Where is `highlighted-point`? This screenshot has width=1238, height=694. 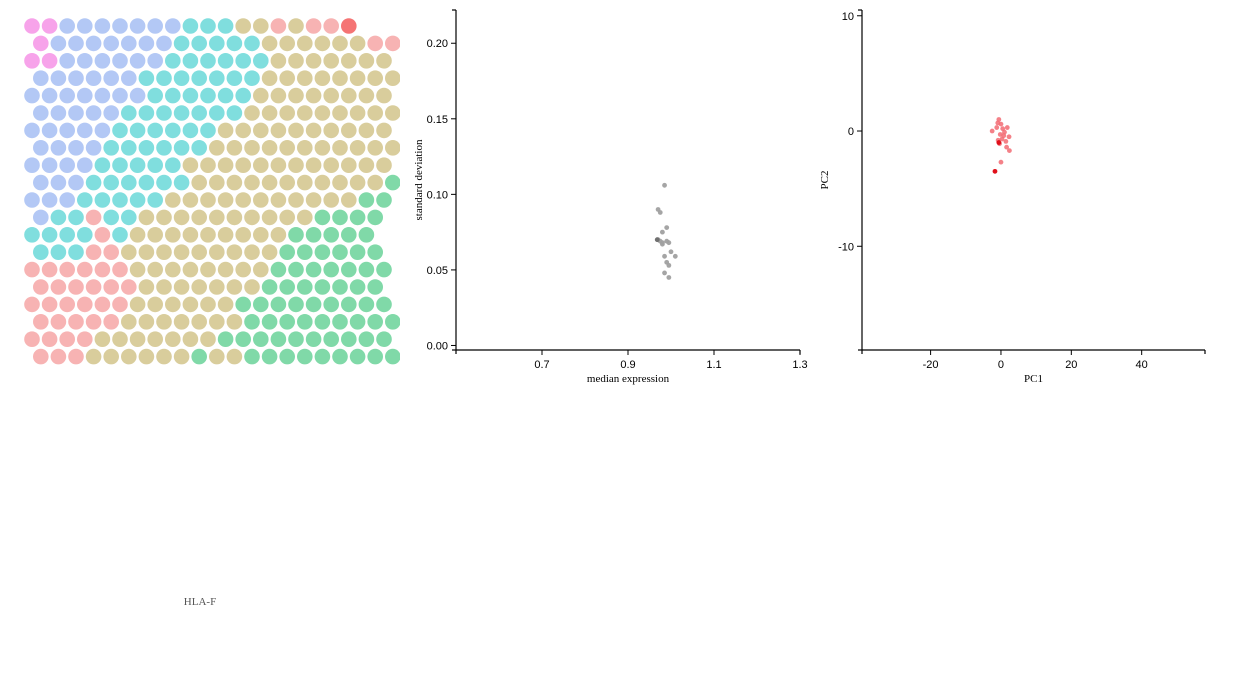
highlighted-point is located at coordinates (999, 142).